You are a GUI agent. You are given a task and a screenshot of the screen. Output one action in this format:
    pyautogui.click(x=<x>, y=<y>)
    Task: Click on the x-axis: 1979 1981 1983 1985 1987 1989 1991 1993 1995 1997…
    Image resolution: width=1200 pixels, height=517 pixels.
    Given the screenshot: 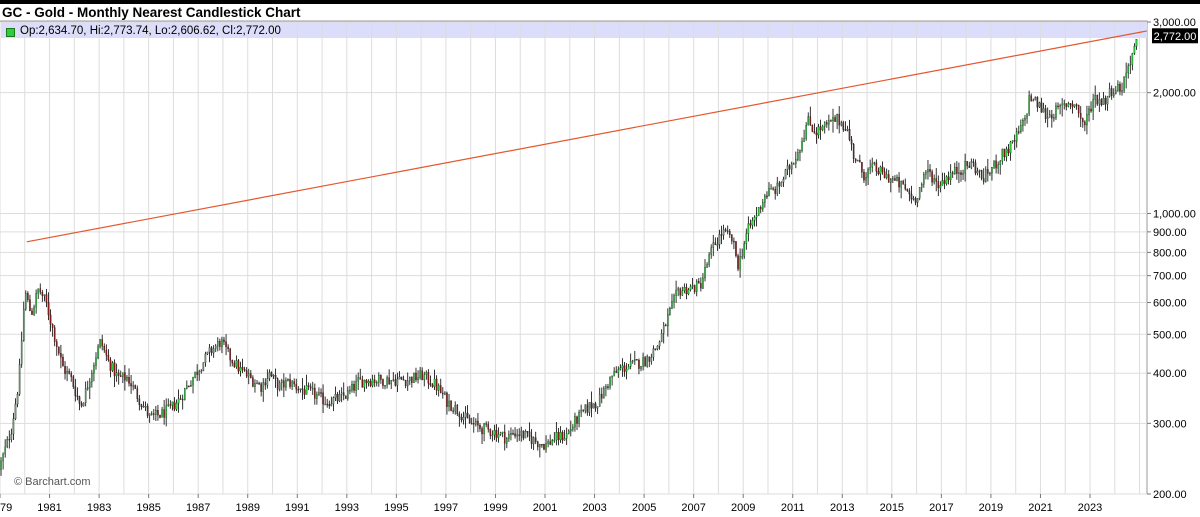 What is the action you would take?
    pyautogui.click(x=551, y=504)
    